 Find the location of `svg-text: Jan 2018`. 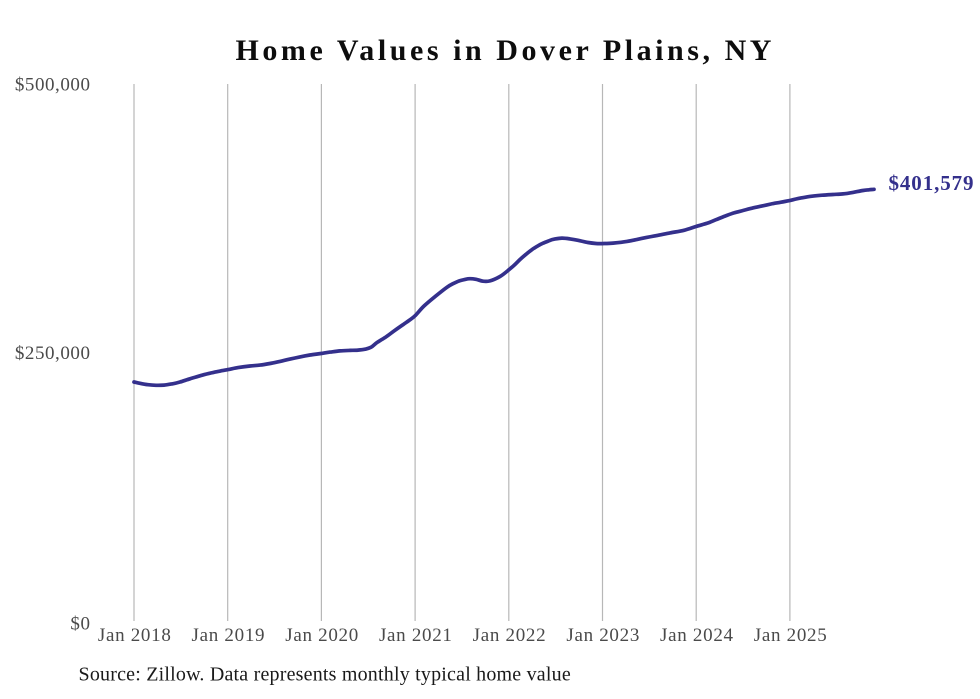

svg-text: Jan 2018 is located at coordinates (135, 635).